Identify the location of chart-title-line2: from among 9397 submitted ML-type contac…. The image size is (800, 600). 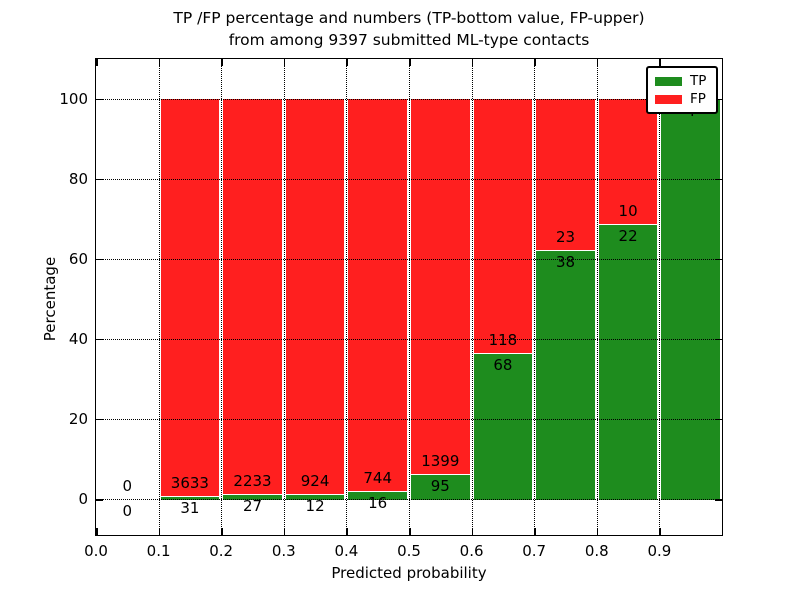
(409, 40).